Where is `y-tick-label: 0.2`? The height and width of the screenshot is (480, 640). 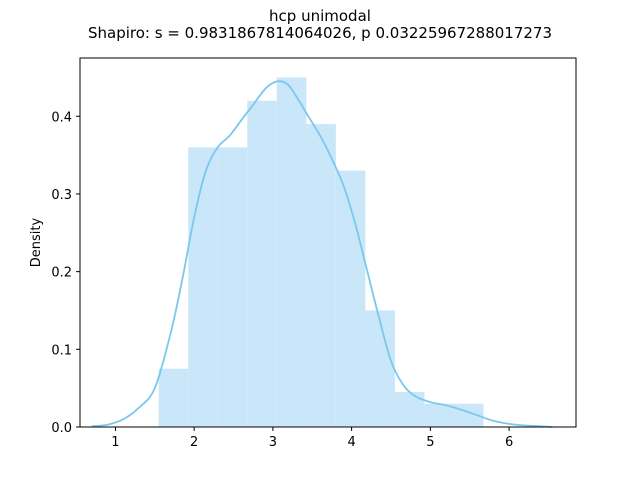 y-tick-label: 0.2 is located at coordinates (61, 273).